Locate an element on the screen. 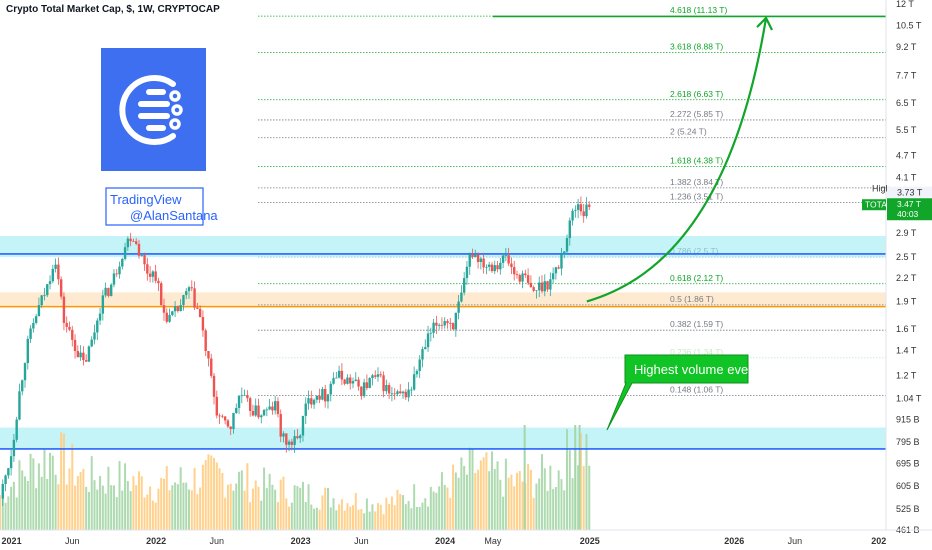 This screenshot has width=932, height=550. annotation-callout: Highest volume ever is located at coordinates (679, 392).